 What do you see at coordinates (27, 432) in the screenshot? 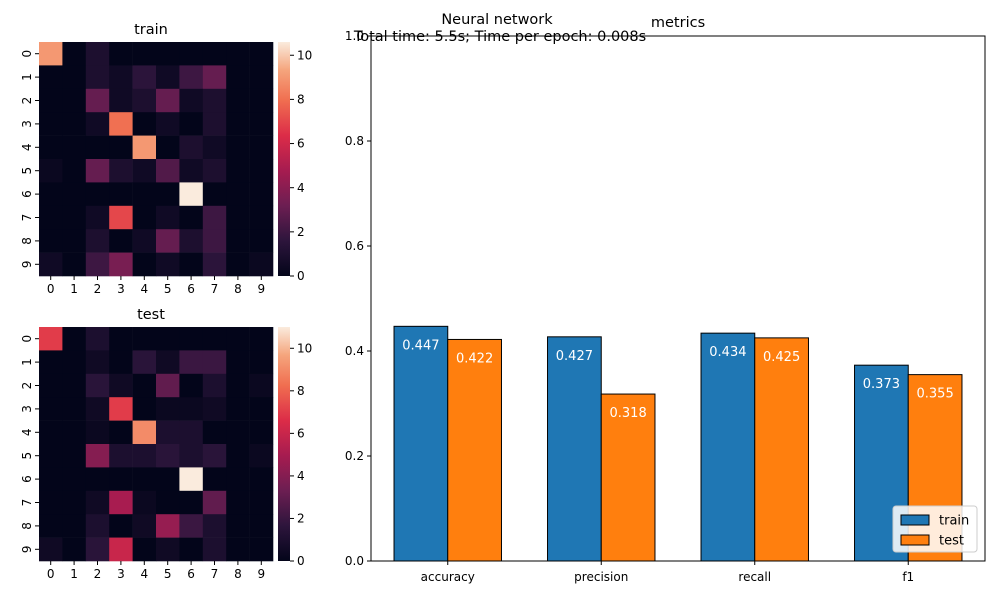
I see `y-tick-label: 4` at bounding box center [27, 432].